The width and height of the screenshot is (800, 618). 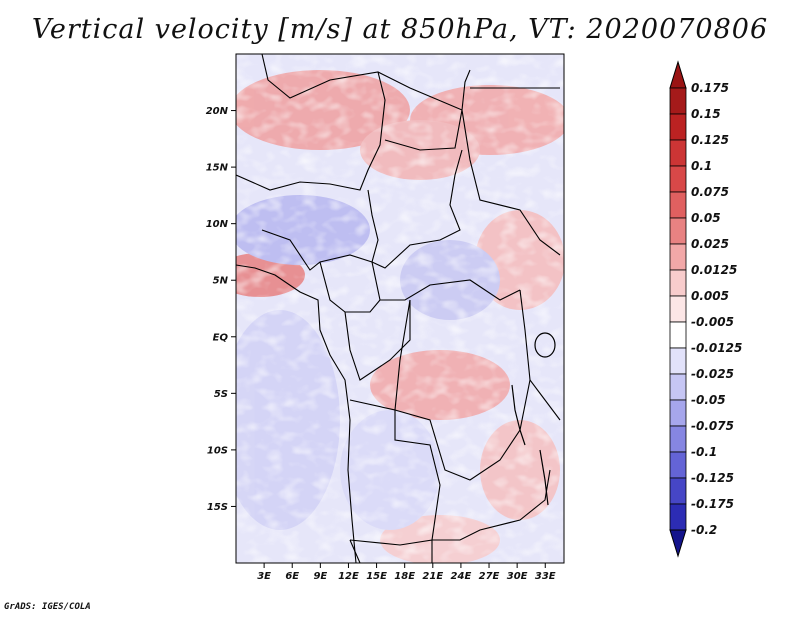 I want to click on lon-tick-label: 24E, so click(x=461, y=576).